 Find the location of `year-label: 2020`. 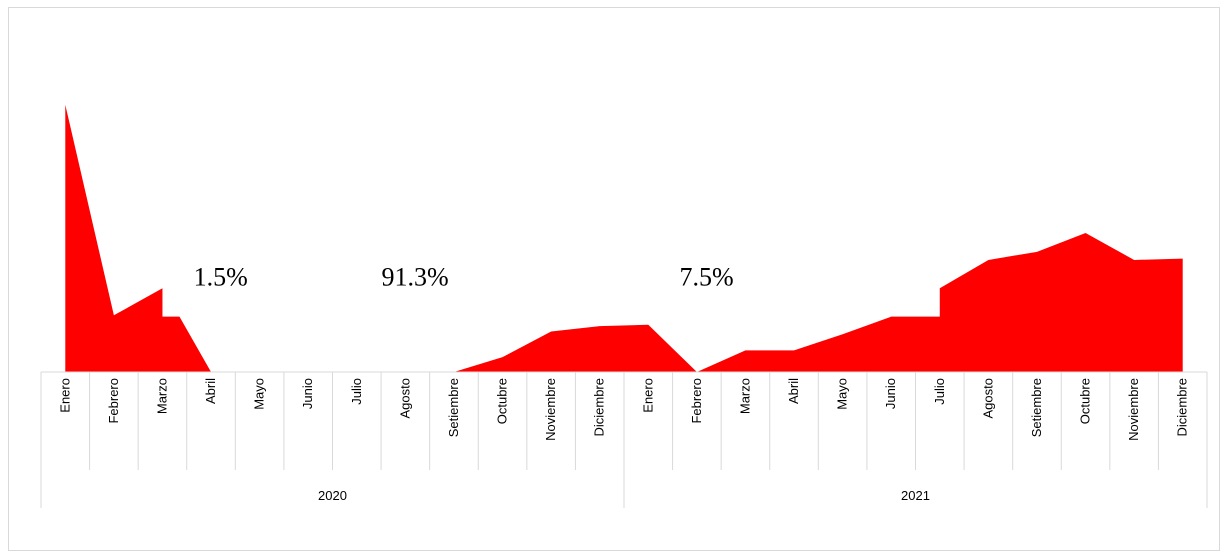

year-label: 2020 is located at coordinates (332, 495).